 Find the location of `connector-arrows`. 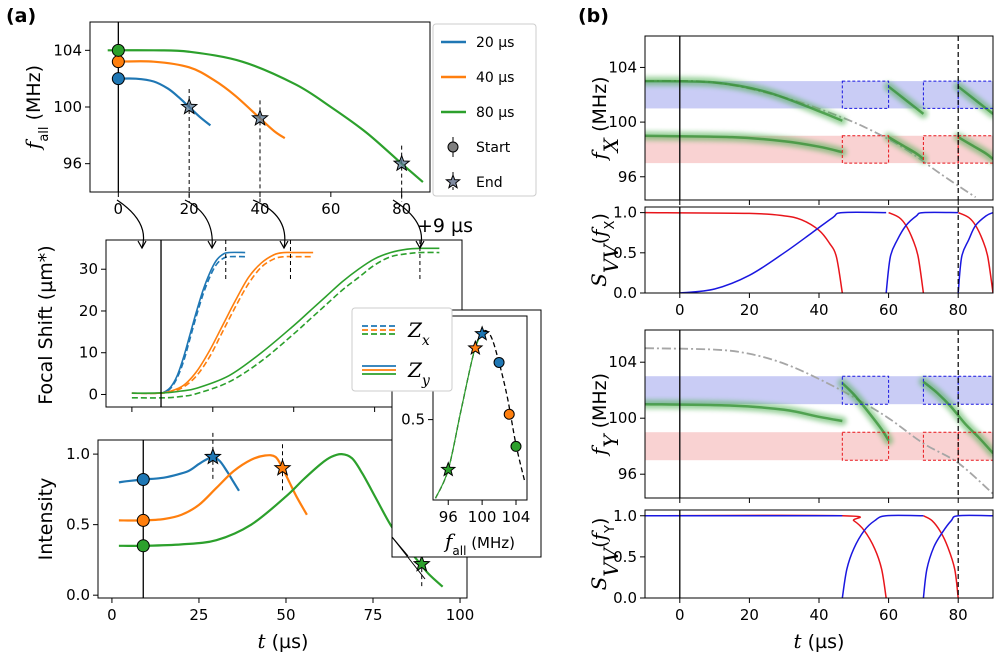

connector-arrows is located at coordinates (270, 224).